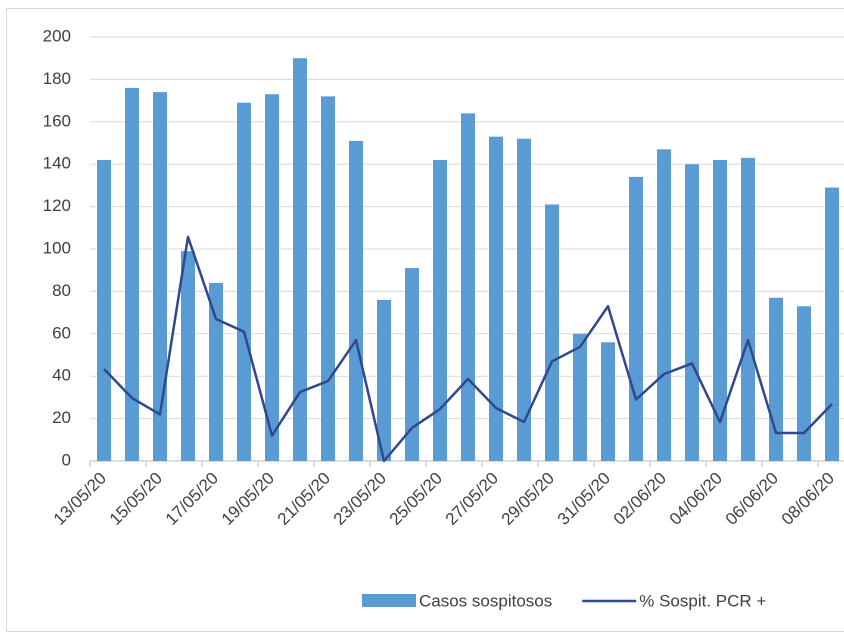 Image resolution: width=844 pixels, height=635 pixels. Describe the element at coordinates (485, 600) in the screenshot. I see `legend-label: Casos sospitosos` at that location.